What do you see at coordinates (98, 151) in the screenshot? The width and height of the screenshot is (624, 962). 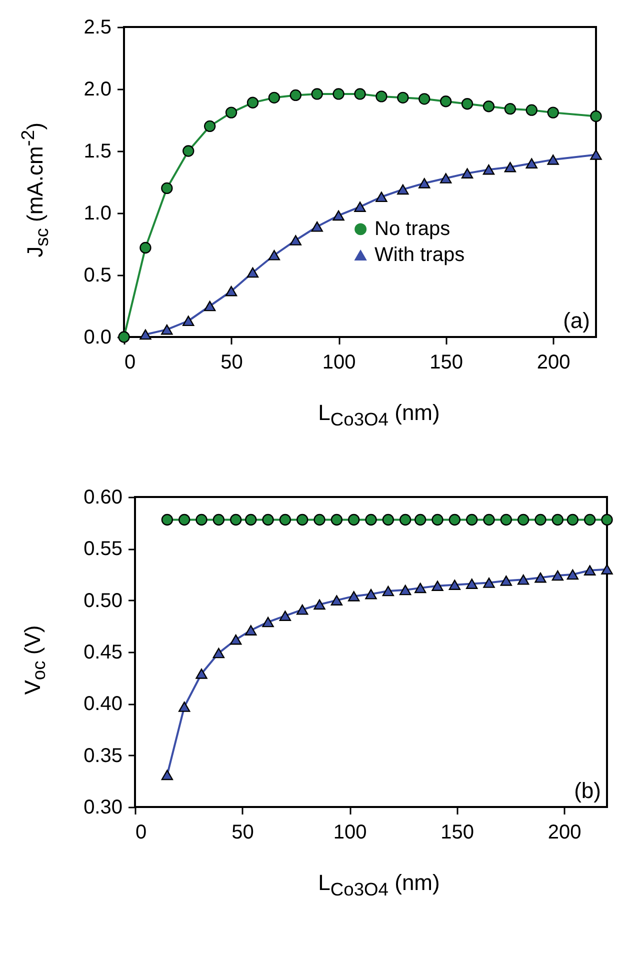 I see `y-tick-label: 1.5` at bounding box center [98, 151].